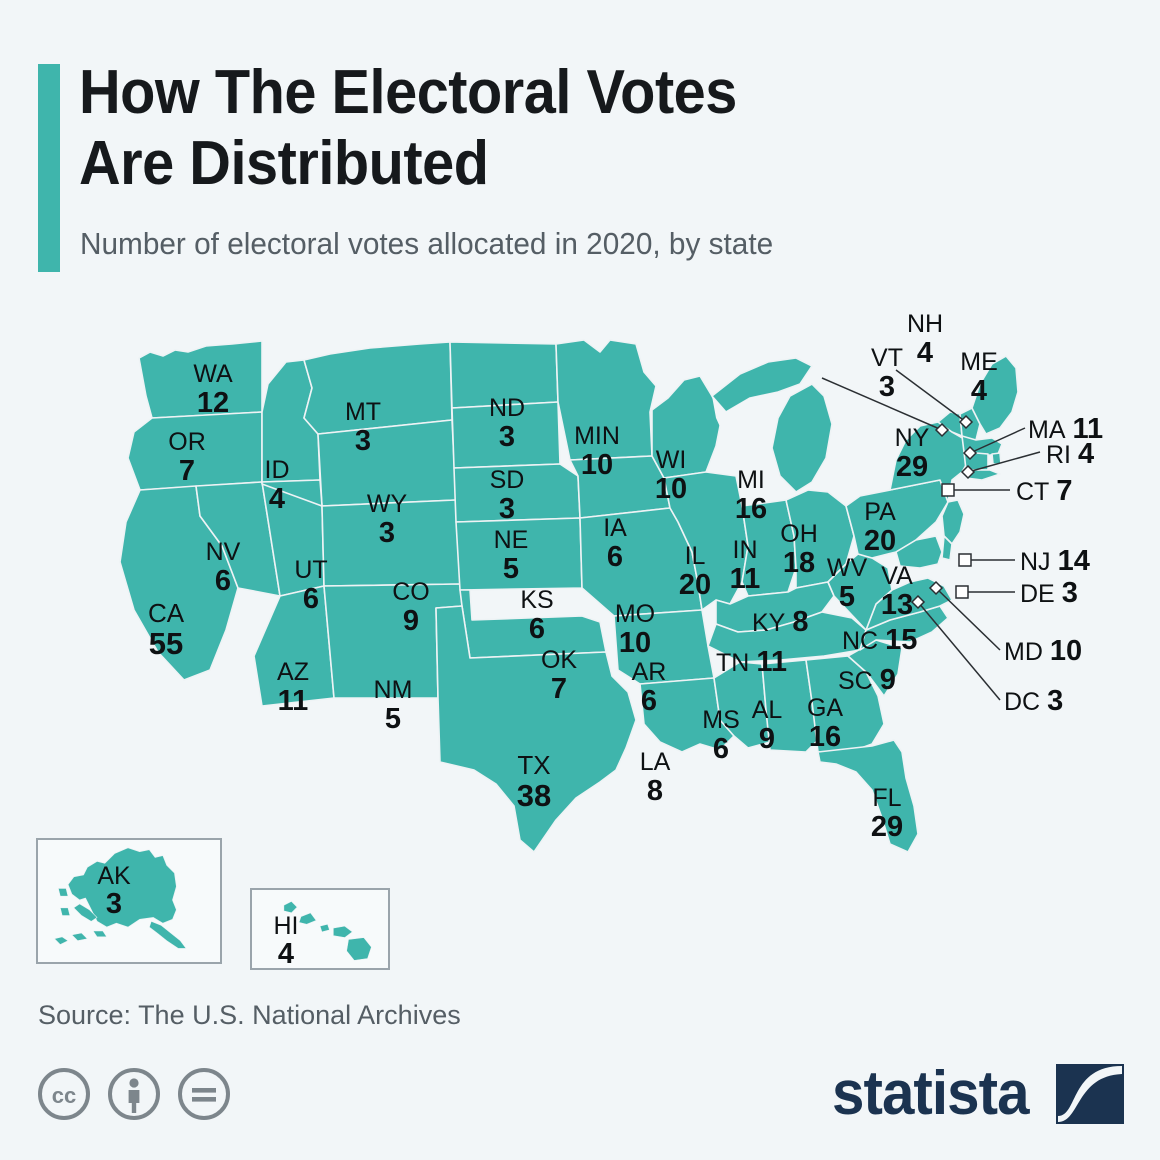 The height and width of the screenshot is (1160, 1160). Describe the element at coordinates (1090, 1094) in the screenshot. I see `statista-mark-icon` at that location.